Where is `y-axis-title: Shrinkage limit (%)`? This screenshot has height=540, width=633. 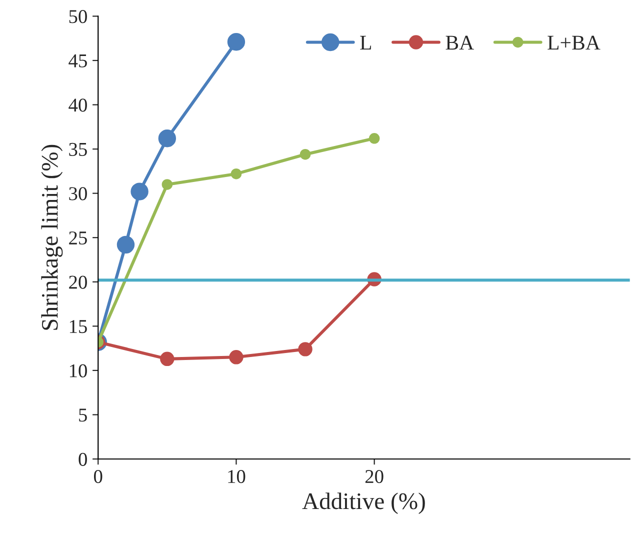
y-axis-title: Shrinkage limit (%) is located at coordinates (52, 237).